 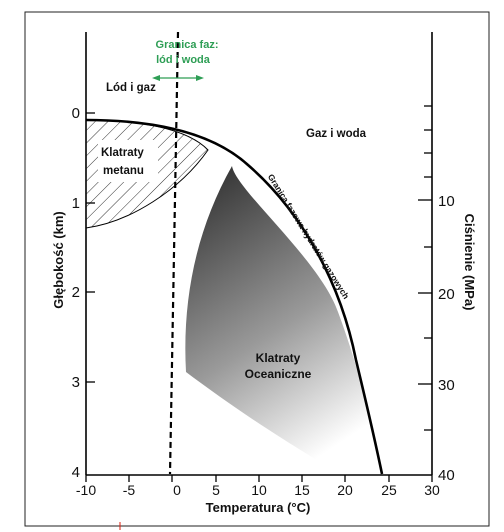 I want to click on ice-water-label-line2: lód i woda, so click(x=183, y=60).